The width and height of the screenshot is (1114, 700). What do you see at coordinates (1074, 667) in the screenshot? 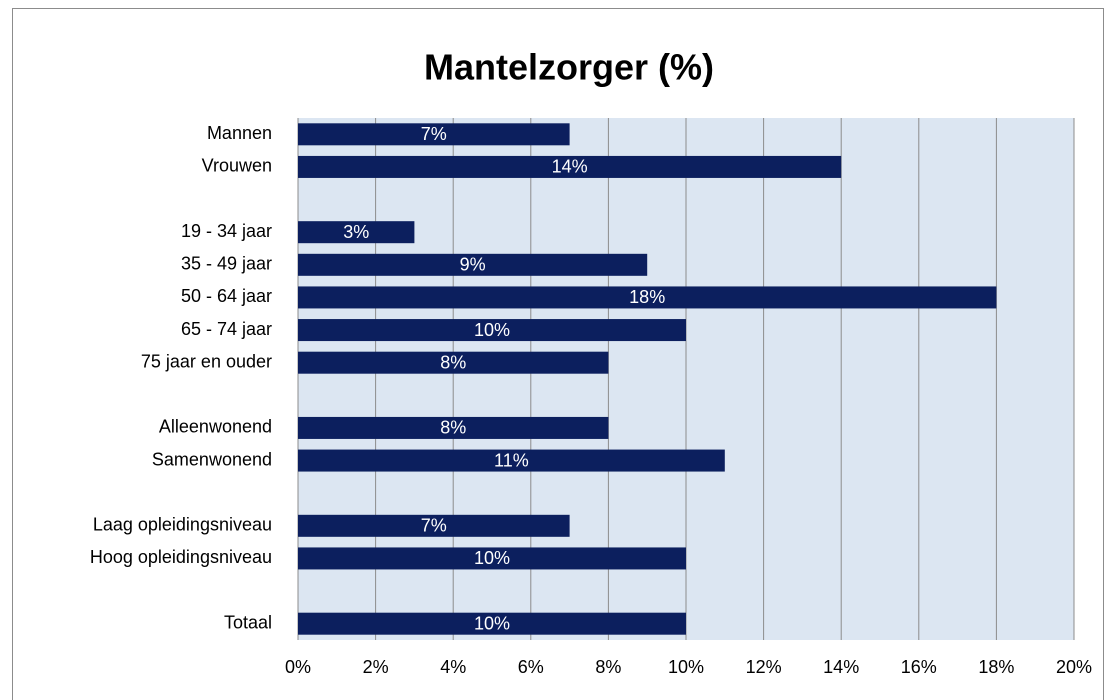
I see `x-tick-label: 20%` at bounding box center [1074, 667].